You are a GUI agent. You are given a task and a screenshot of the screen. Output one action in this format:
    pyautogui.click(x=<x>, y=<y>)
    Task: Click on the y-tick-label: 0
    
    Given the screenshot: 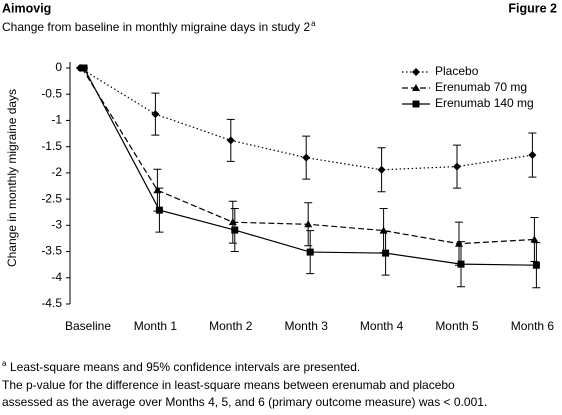 What is the action you would take?
    pyautogui.click(x=58, y=67)
    